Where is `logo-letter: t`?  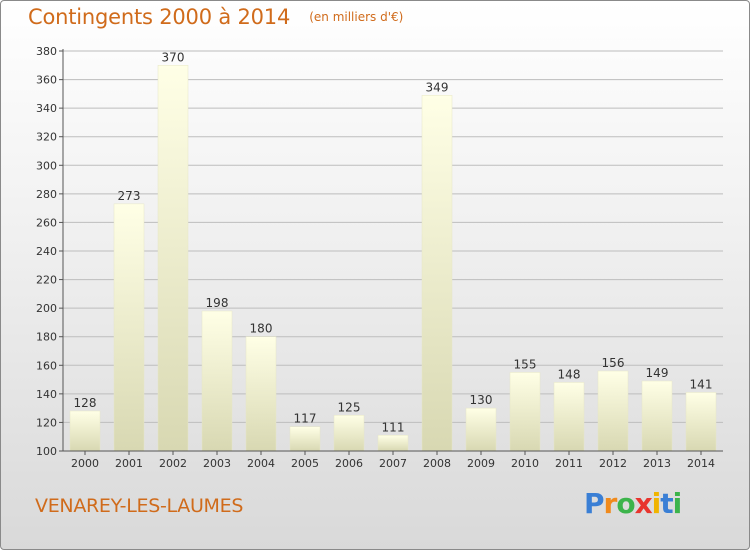
logo-letter: t is located at coordinates (666, 503).